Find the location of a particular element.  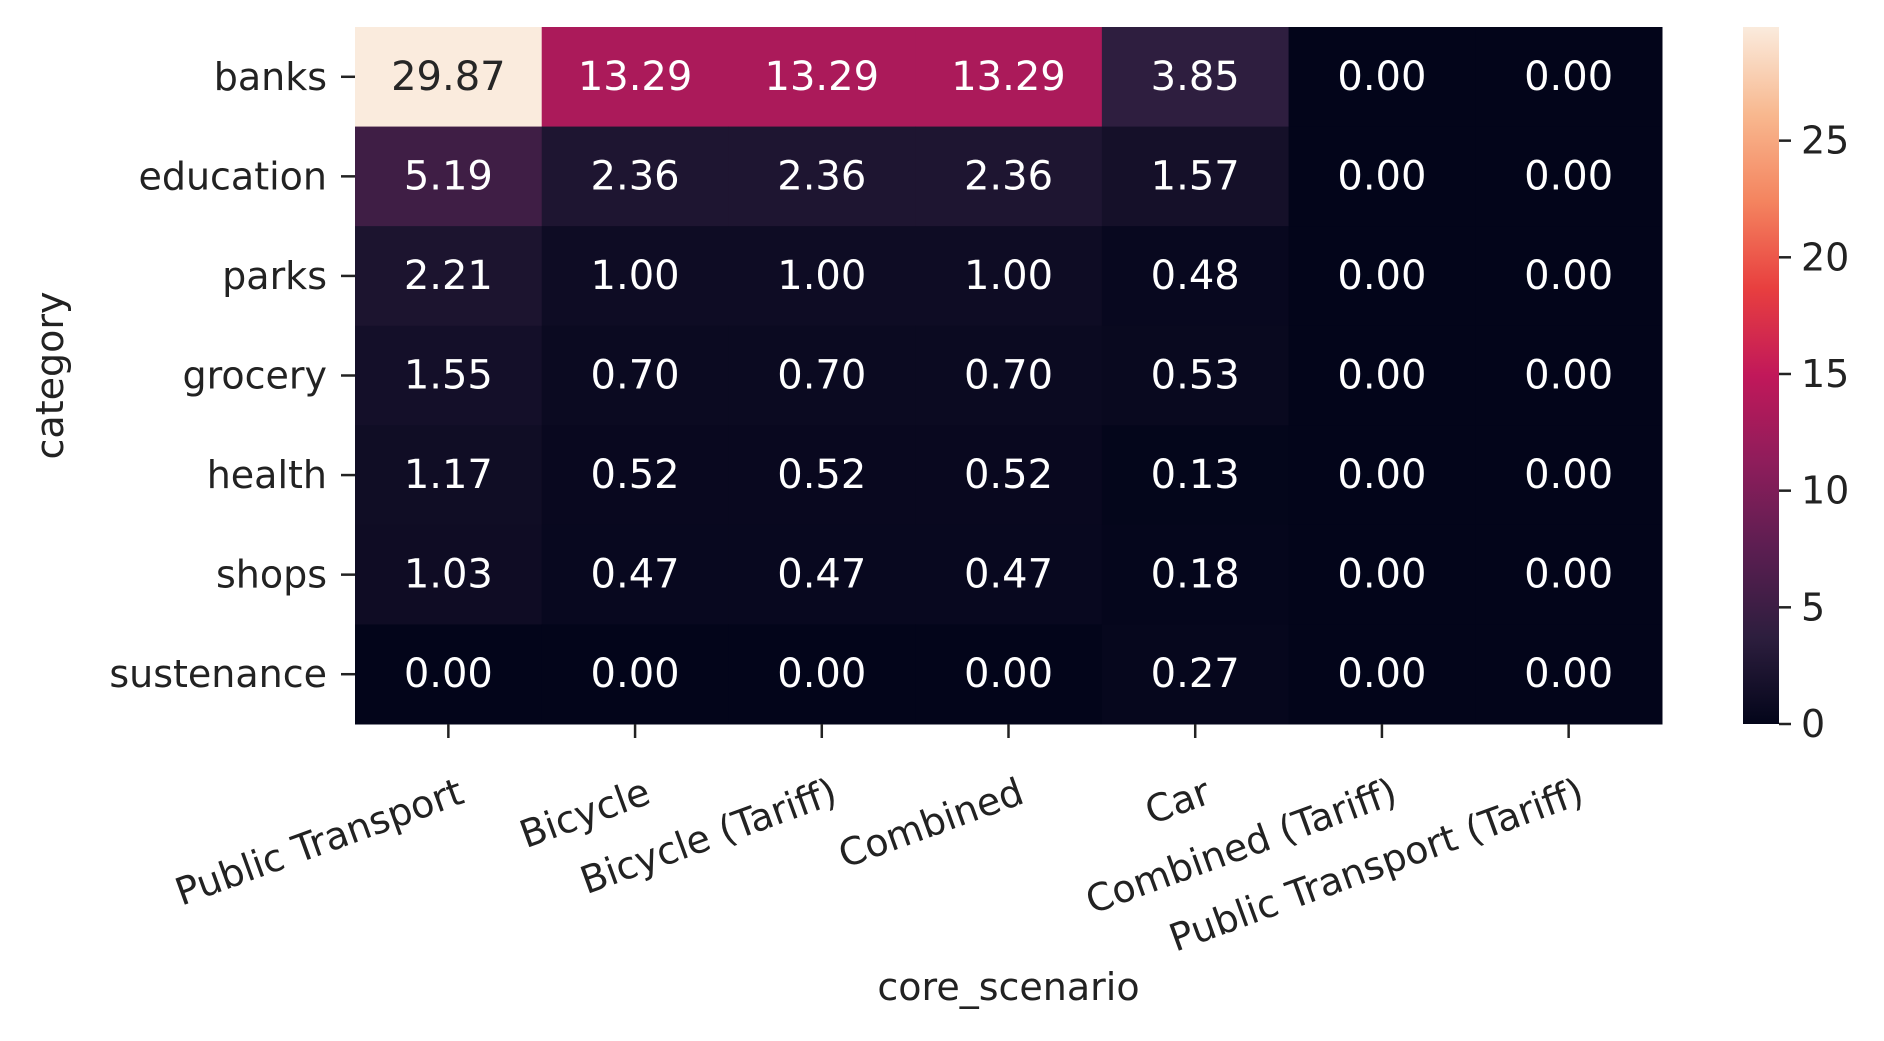

cell-value-label: 2.21 is located at coordinates (448, 276).